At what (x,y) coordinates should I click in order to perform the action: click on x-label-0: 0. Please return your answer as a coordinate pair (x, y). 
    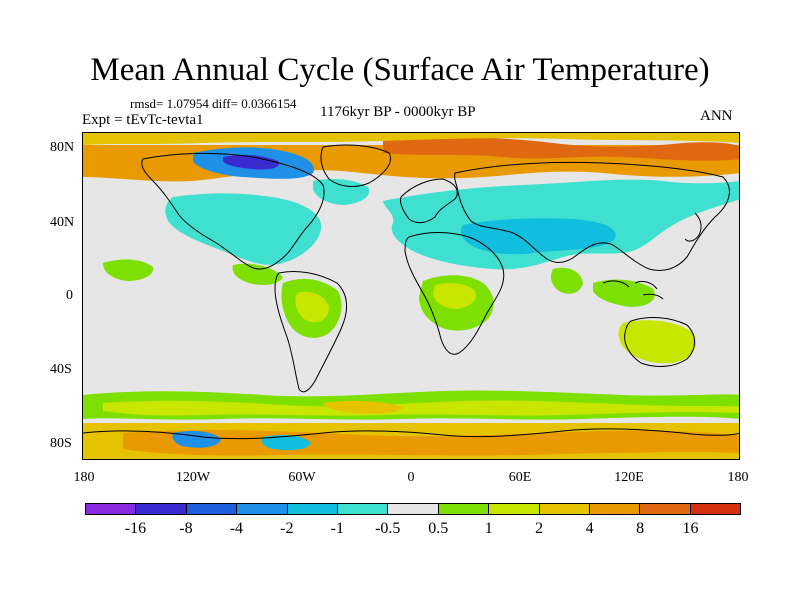
    Looking at the image, I should click on (411, 477).